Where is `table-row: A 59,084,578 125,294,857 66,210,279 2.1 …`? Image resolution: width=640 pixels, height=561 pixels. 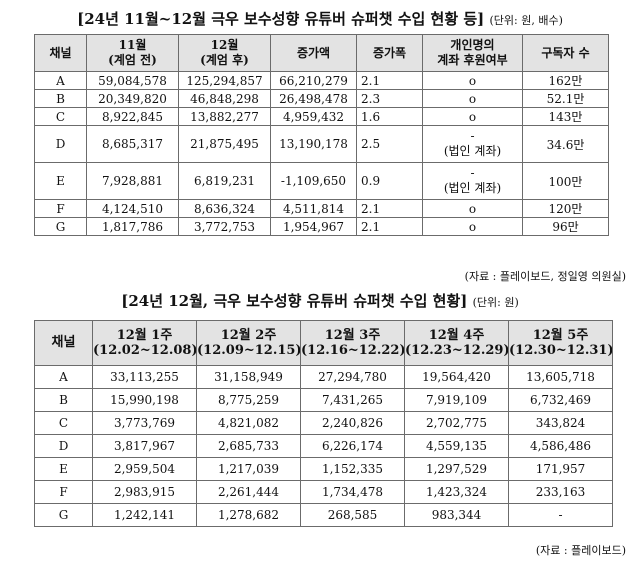
table-row: A 59,084,578 125,294,857 66,210,279 2.1 … is located at coordinates (321, 80).